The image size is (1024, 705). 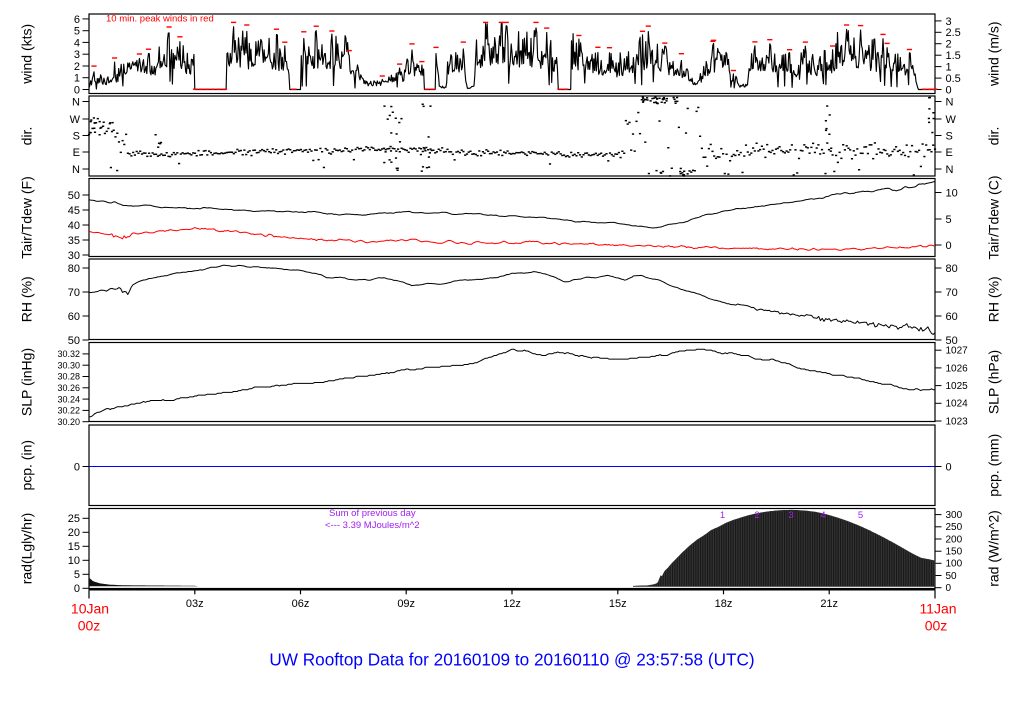 What do you see at coordinates (954, 527) in the screenshot?
I see `svg-text: 250` at bounding box center [954, 527].